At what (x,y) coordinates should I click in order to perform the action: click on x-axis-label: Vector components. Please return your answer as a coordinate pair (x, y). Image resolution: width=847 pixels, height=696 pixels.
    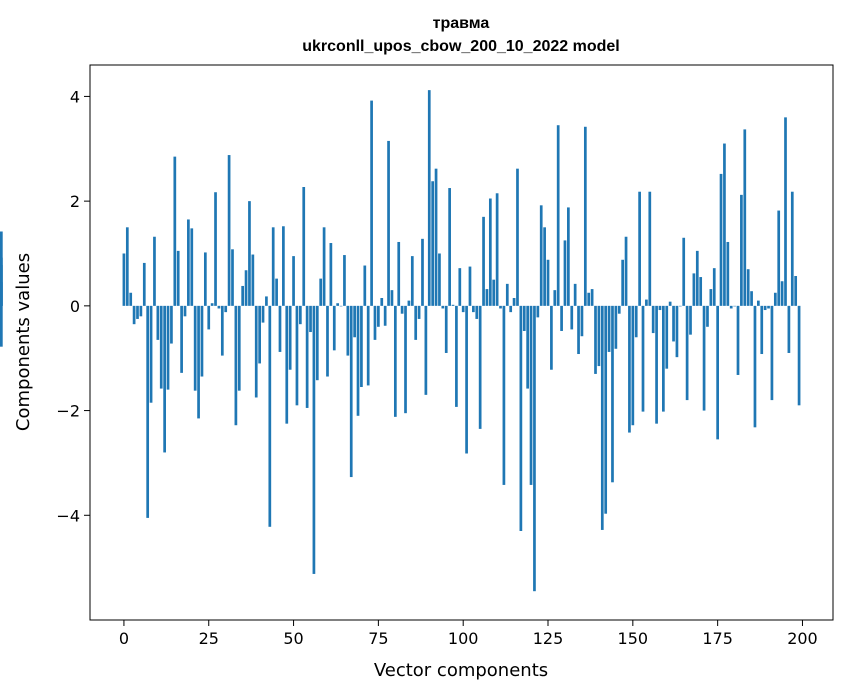
    Looking at the image, I should click on (461, 670).